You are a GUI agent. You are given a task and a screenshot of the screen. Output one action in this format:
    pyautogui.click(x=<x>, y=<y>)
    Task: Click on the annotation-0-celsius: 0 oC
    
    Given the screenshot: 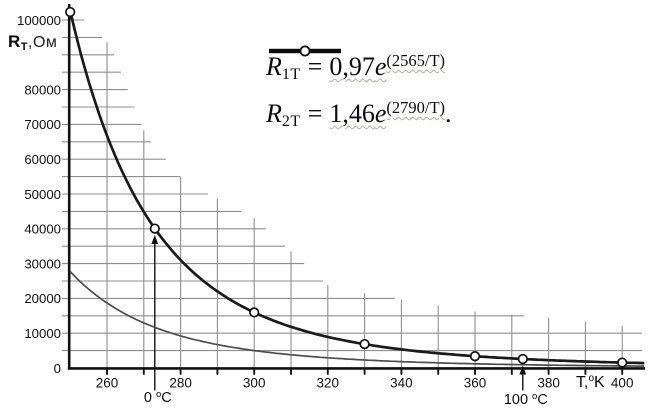 What is the action you would take?
    pyautogui.click(x=157, y=397)
    